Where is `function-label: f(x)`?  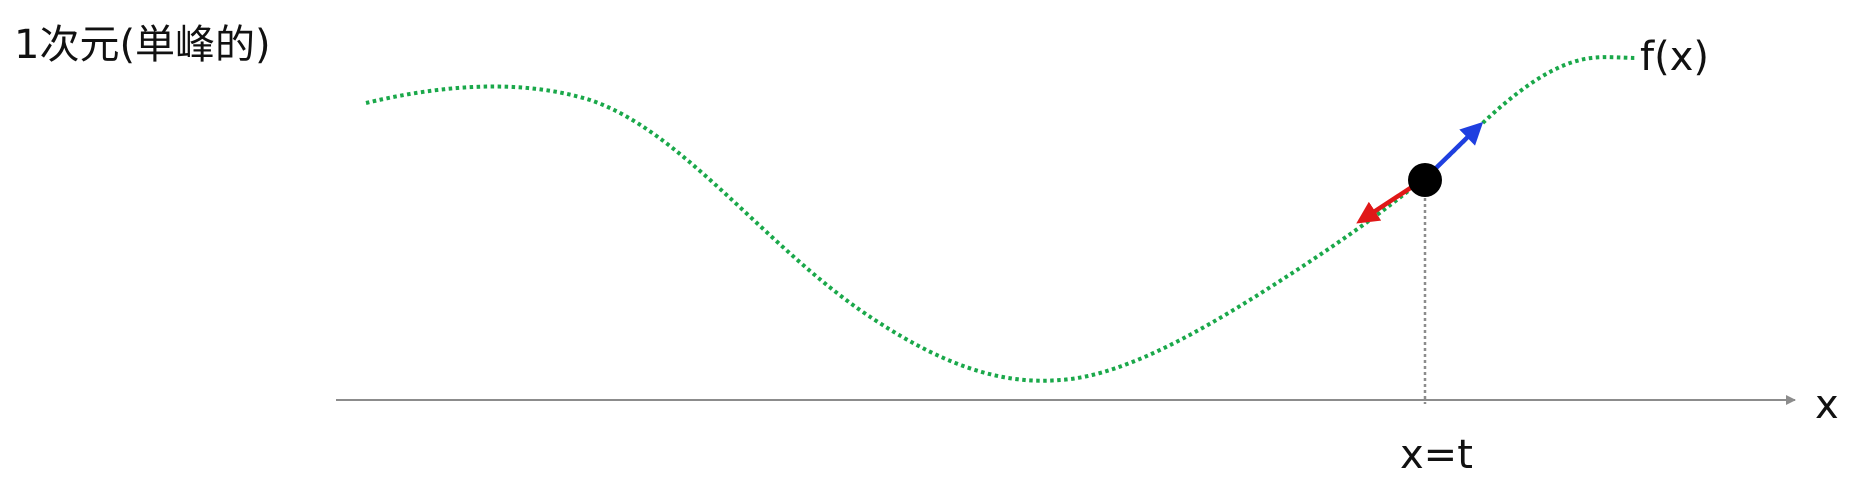 function-label: f(x) is located at coordinates (1674, 57).